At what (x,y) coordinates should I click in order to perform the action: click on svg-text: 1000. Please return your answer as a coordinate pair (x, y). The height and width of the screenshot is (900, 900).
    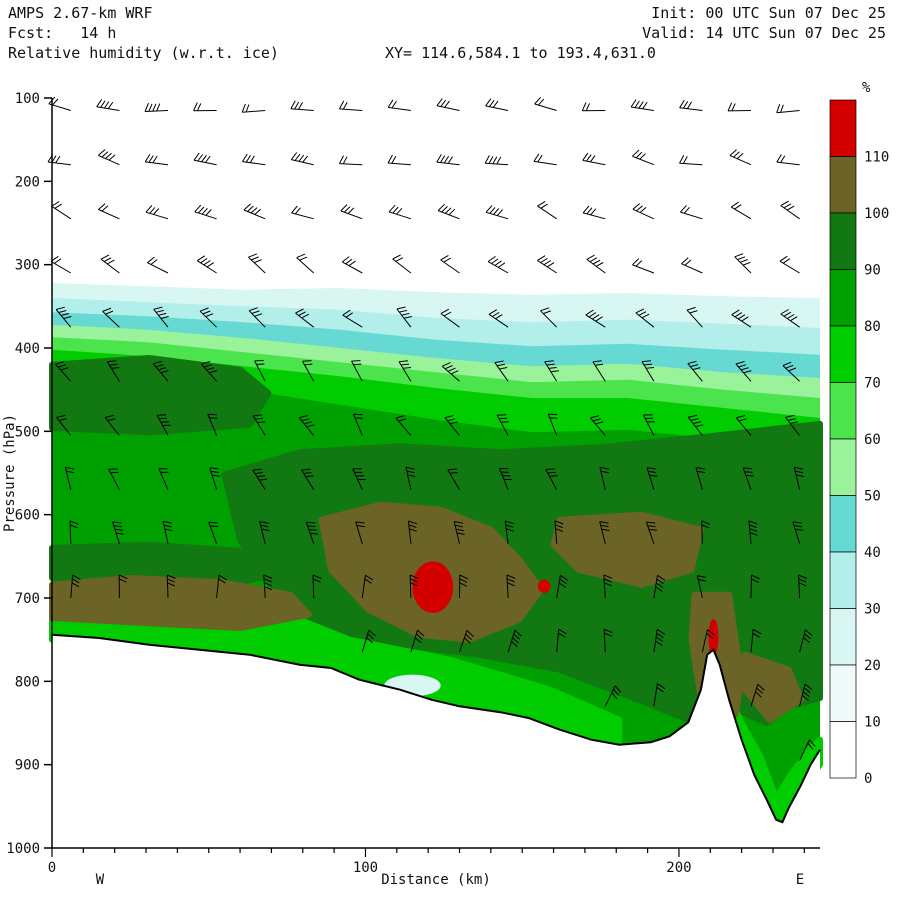
    Looking at the image, I should click on (23, 849).